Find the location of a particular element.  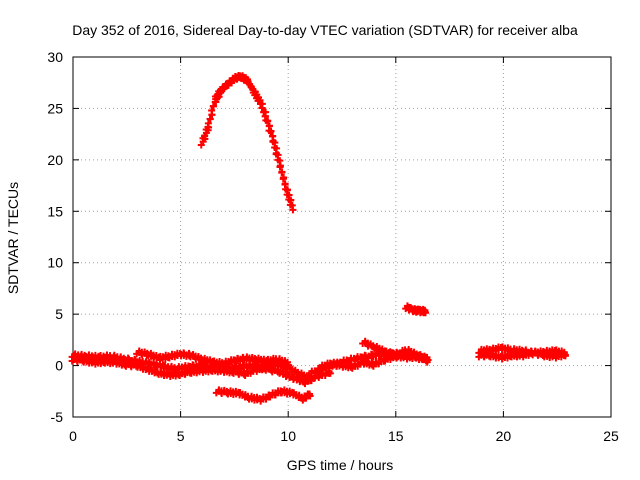

x-tick-label: 20 is located at coordinates (504, 436).